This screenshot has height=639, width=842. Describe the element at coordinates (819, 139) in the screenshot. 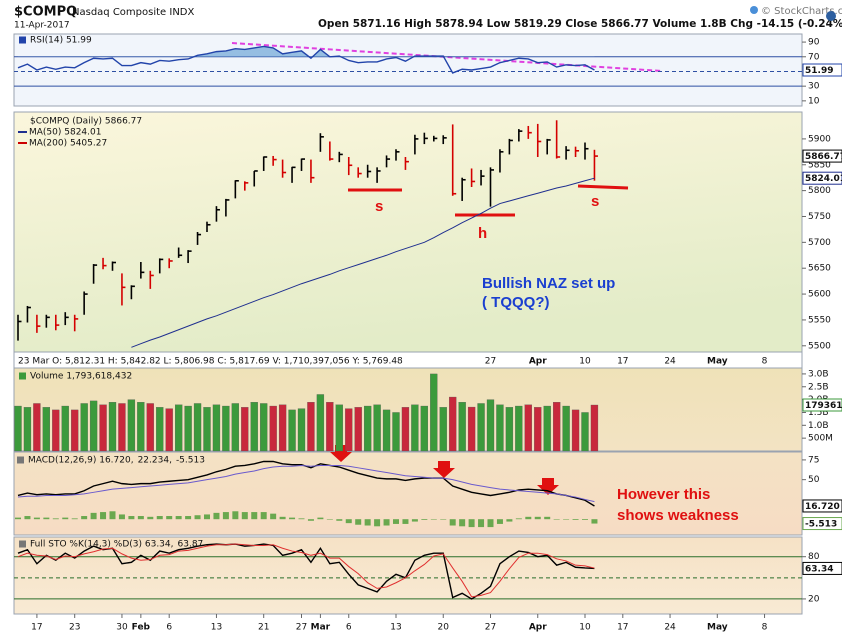

I see `y-tick-label: 5900` at that location.